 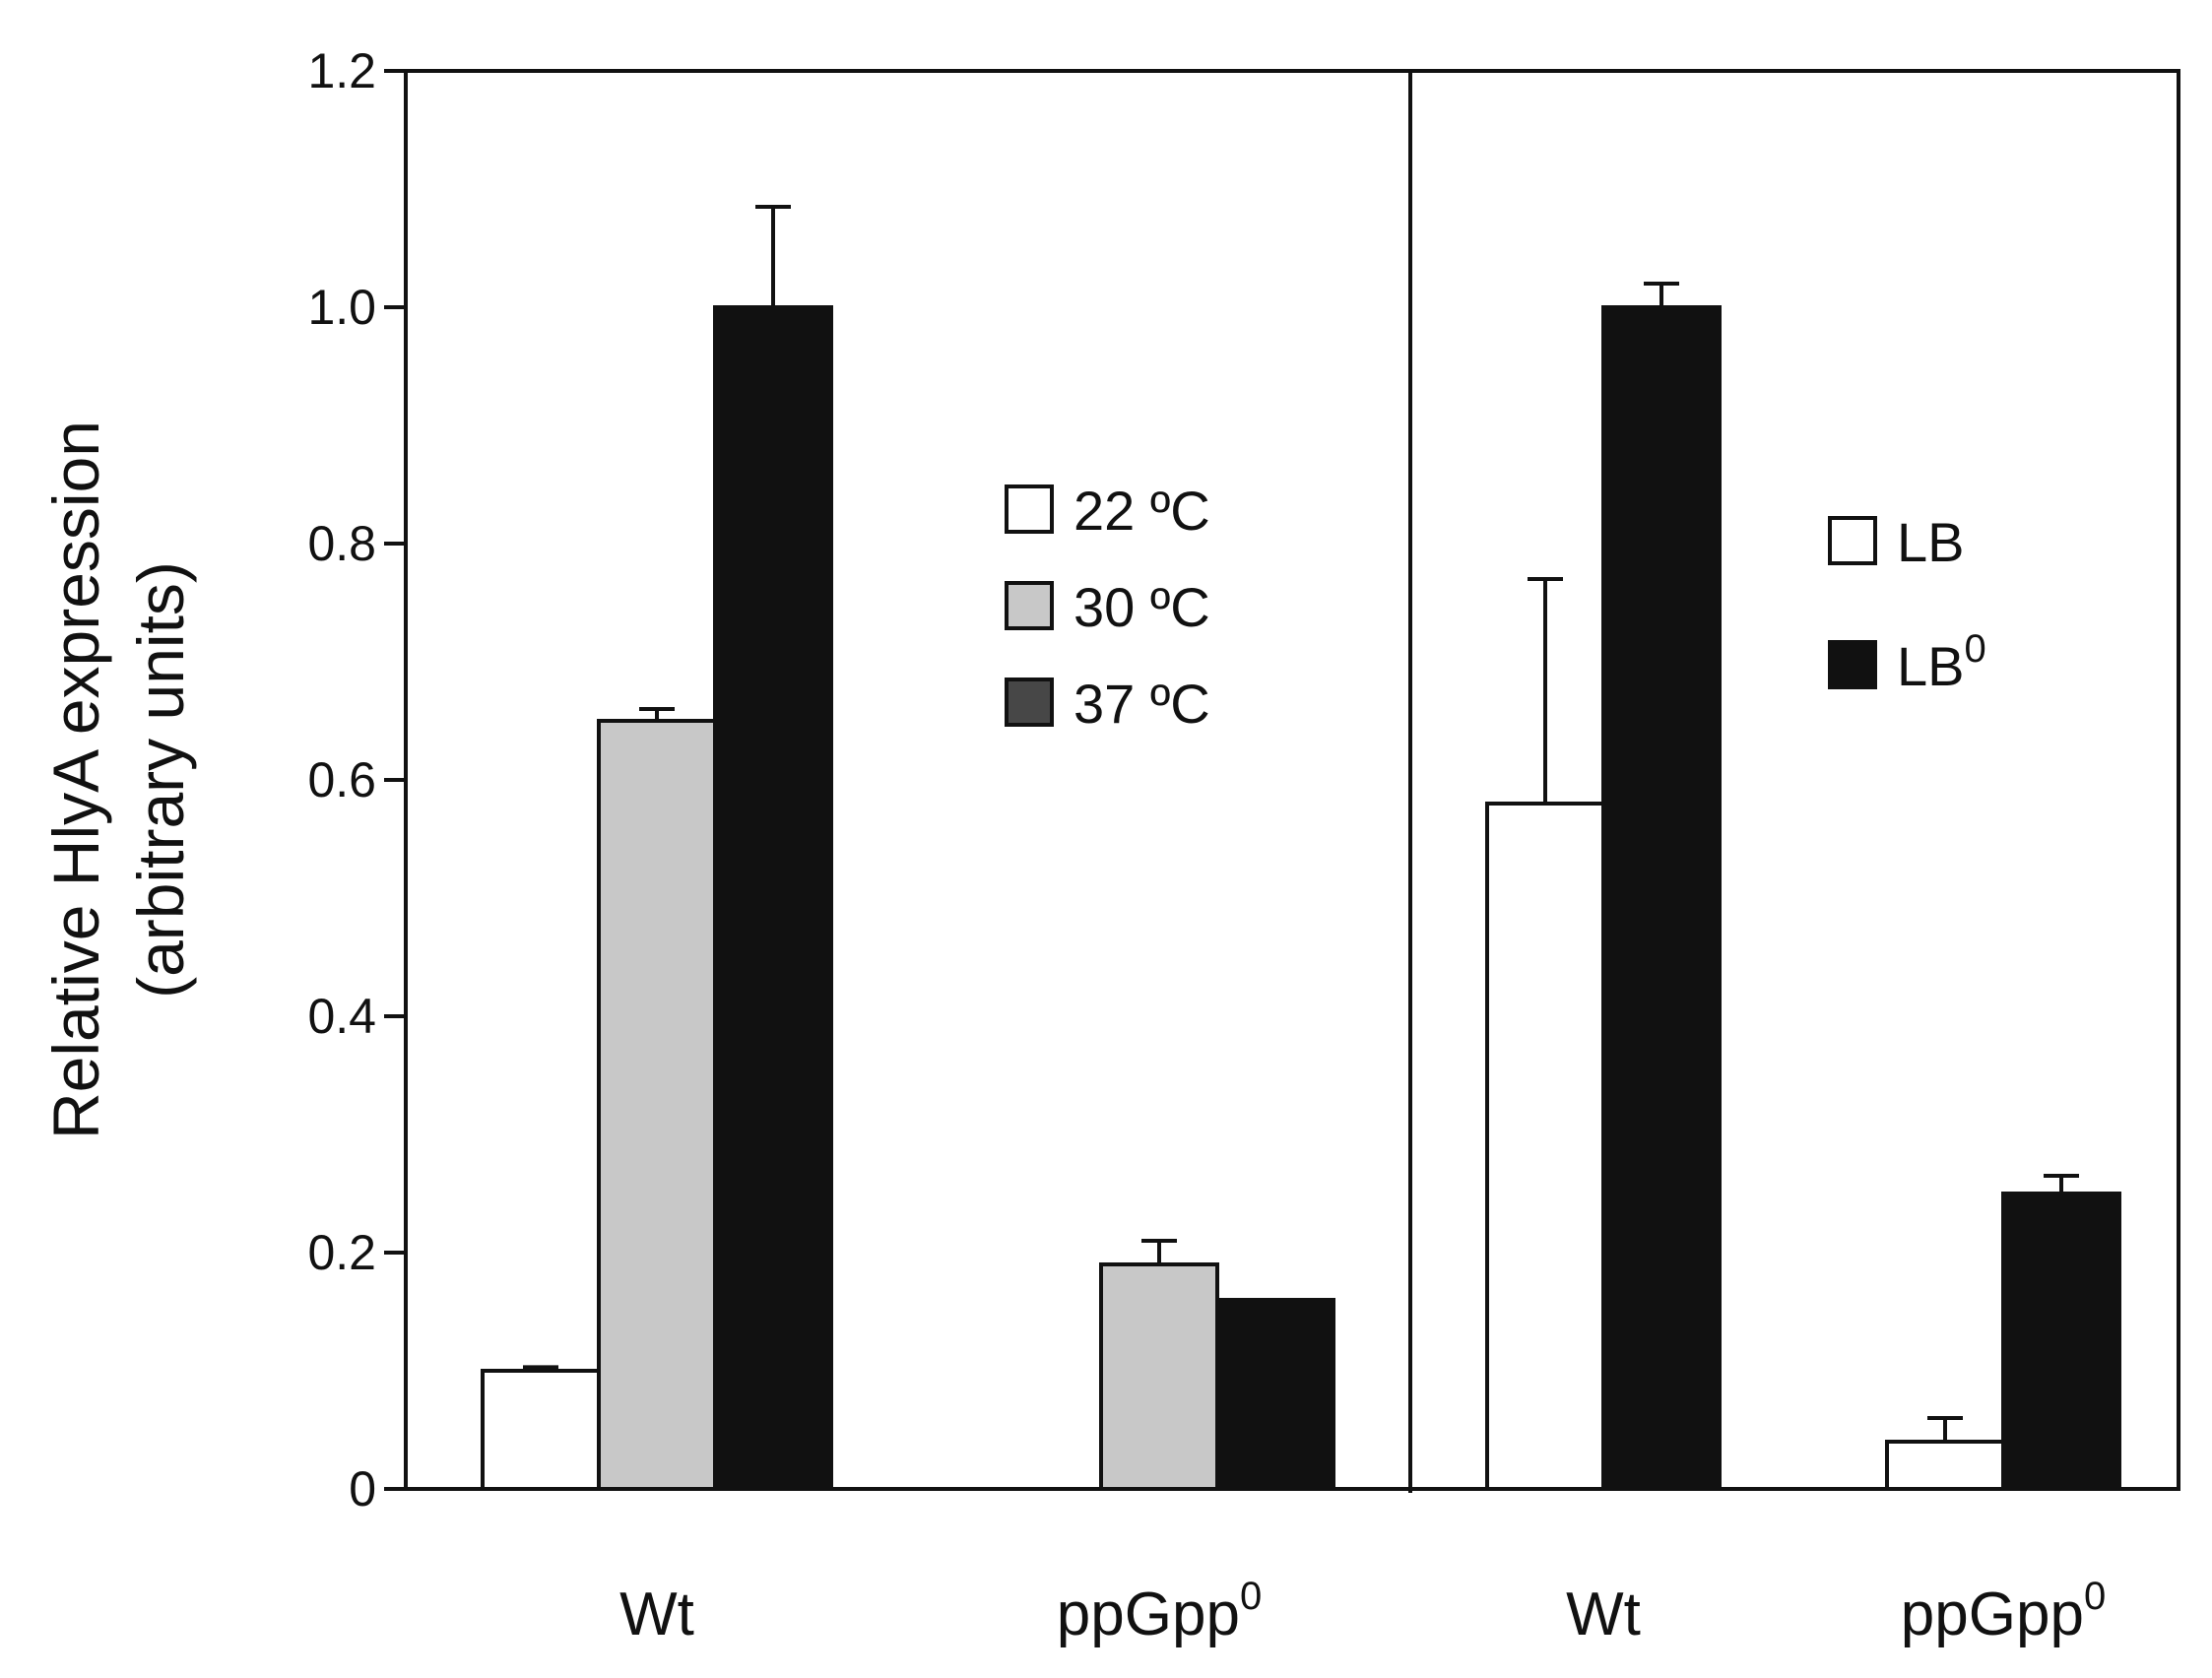 I want to click on y-tick-label: 0.6, so click(x=341, y=780).